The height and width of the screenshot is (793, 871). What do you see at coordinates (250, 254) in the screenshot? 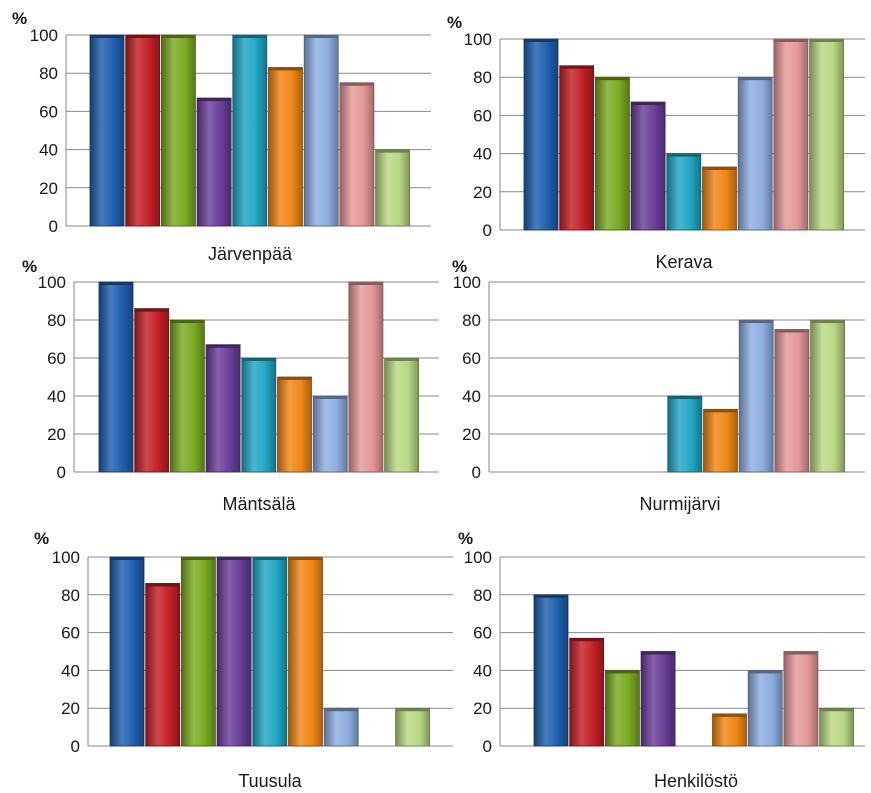
I see `chart-title: Järvenpää` at bounding box center [250, 254].